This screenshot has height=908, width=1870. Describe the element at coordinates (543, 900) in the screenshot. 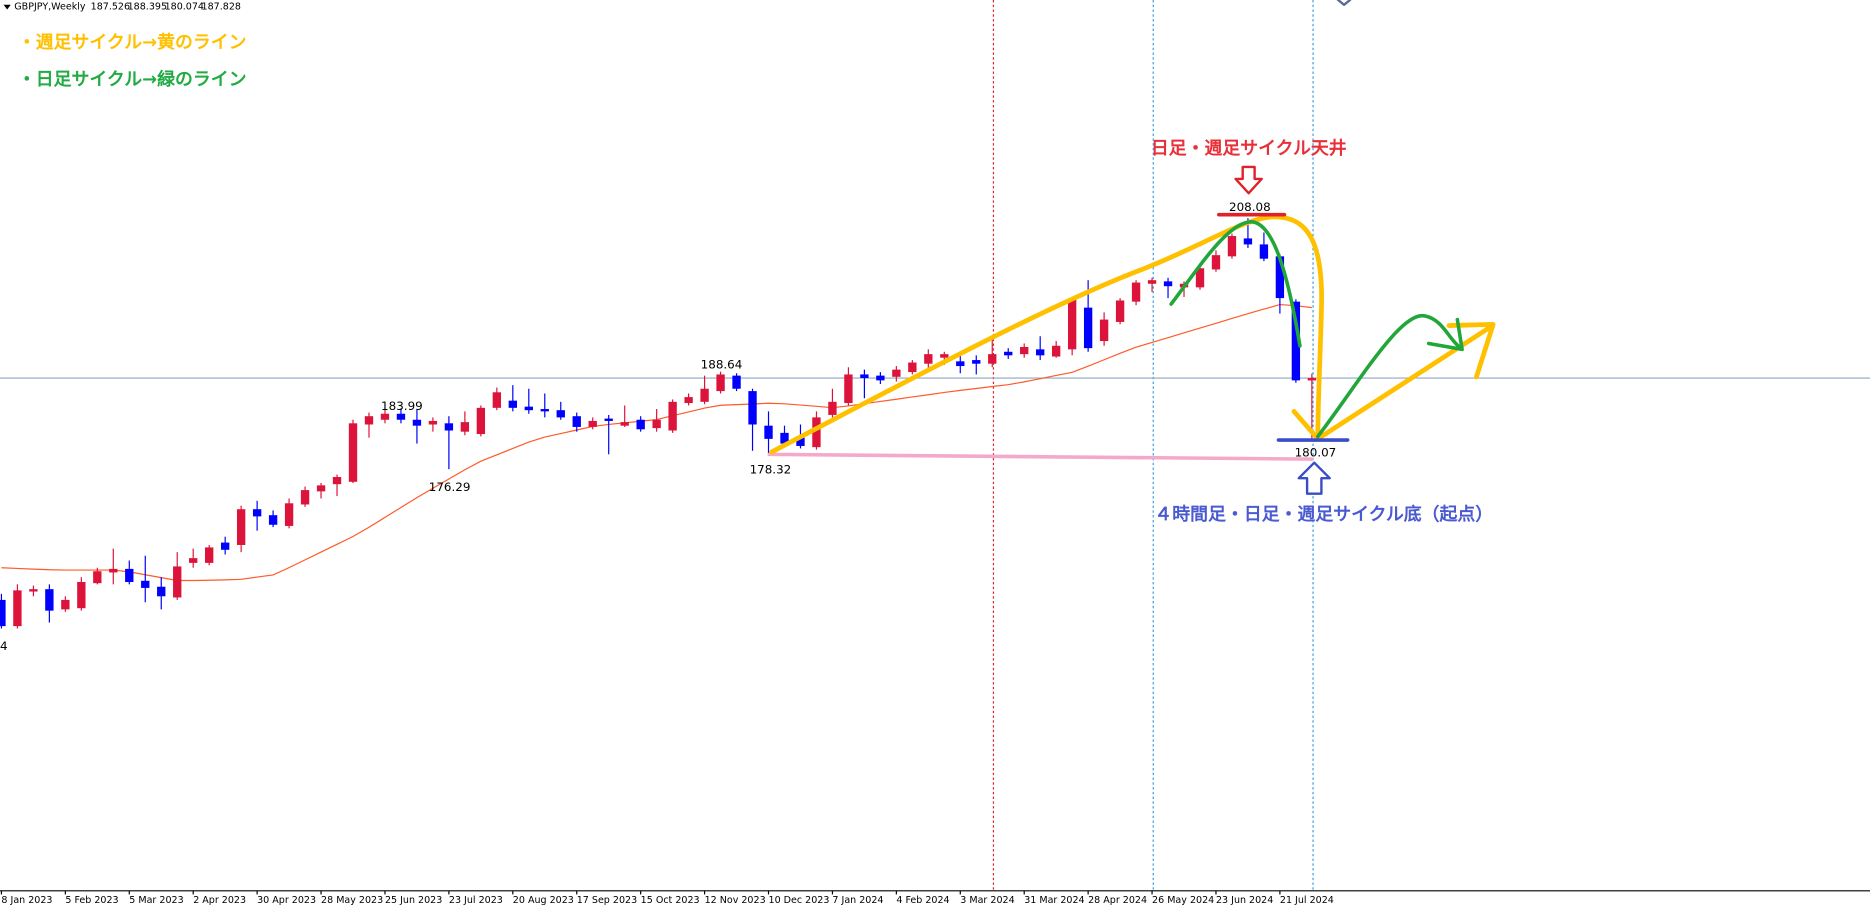

I see `x-tick-label: 20 Aug 2023` at that location.